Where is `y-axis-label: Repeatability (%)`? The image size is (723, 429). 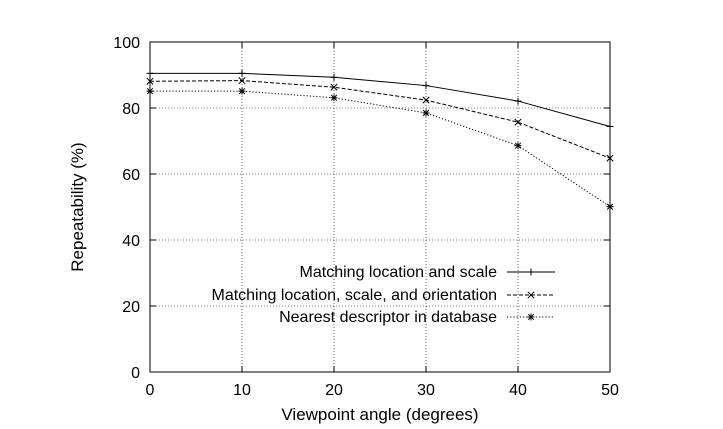
y-axis-label: Repeatability (%) is located at coordinates (77, 206).